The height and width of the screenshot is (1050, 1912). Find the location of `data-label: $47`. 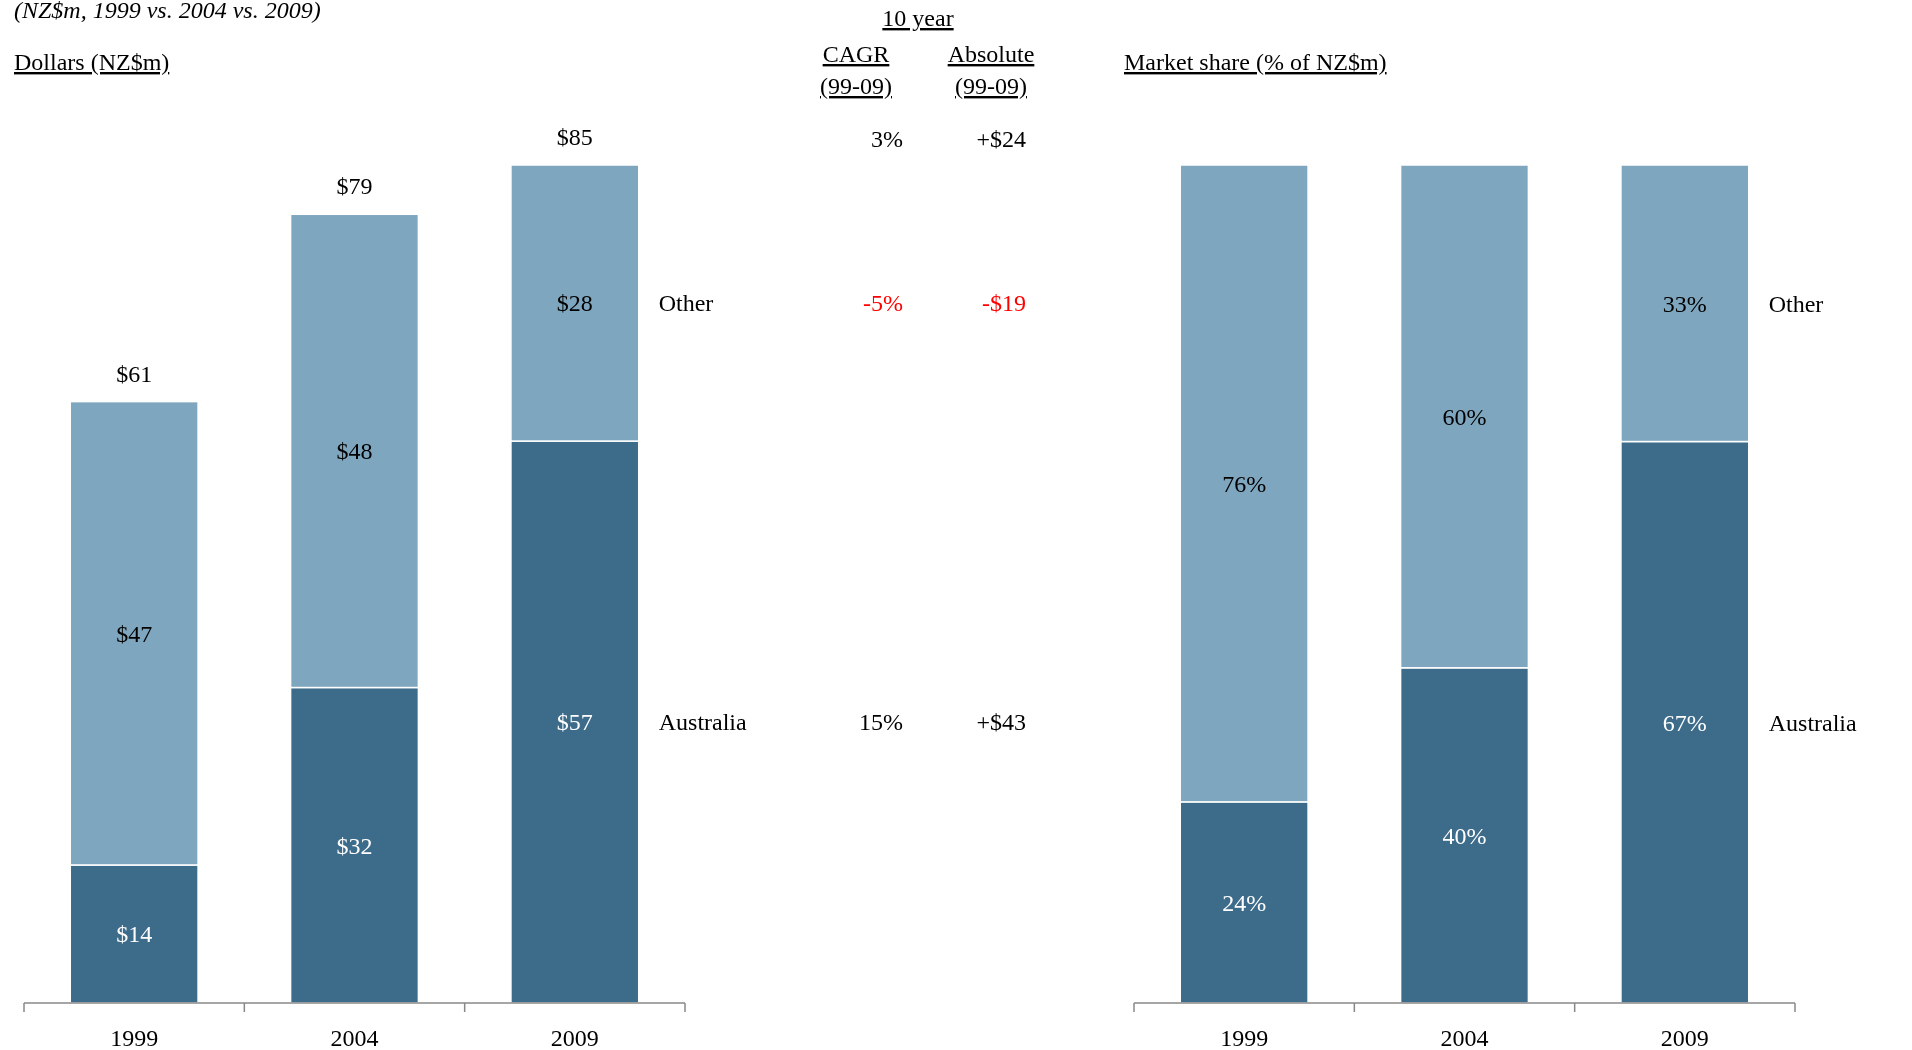

data-label: $47 is located at coordinates (134, 633).